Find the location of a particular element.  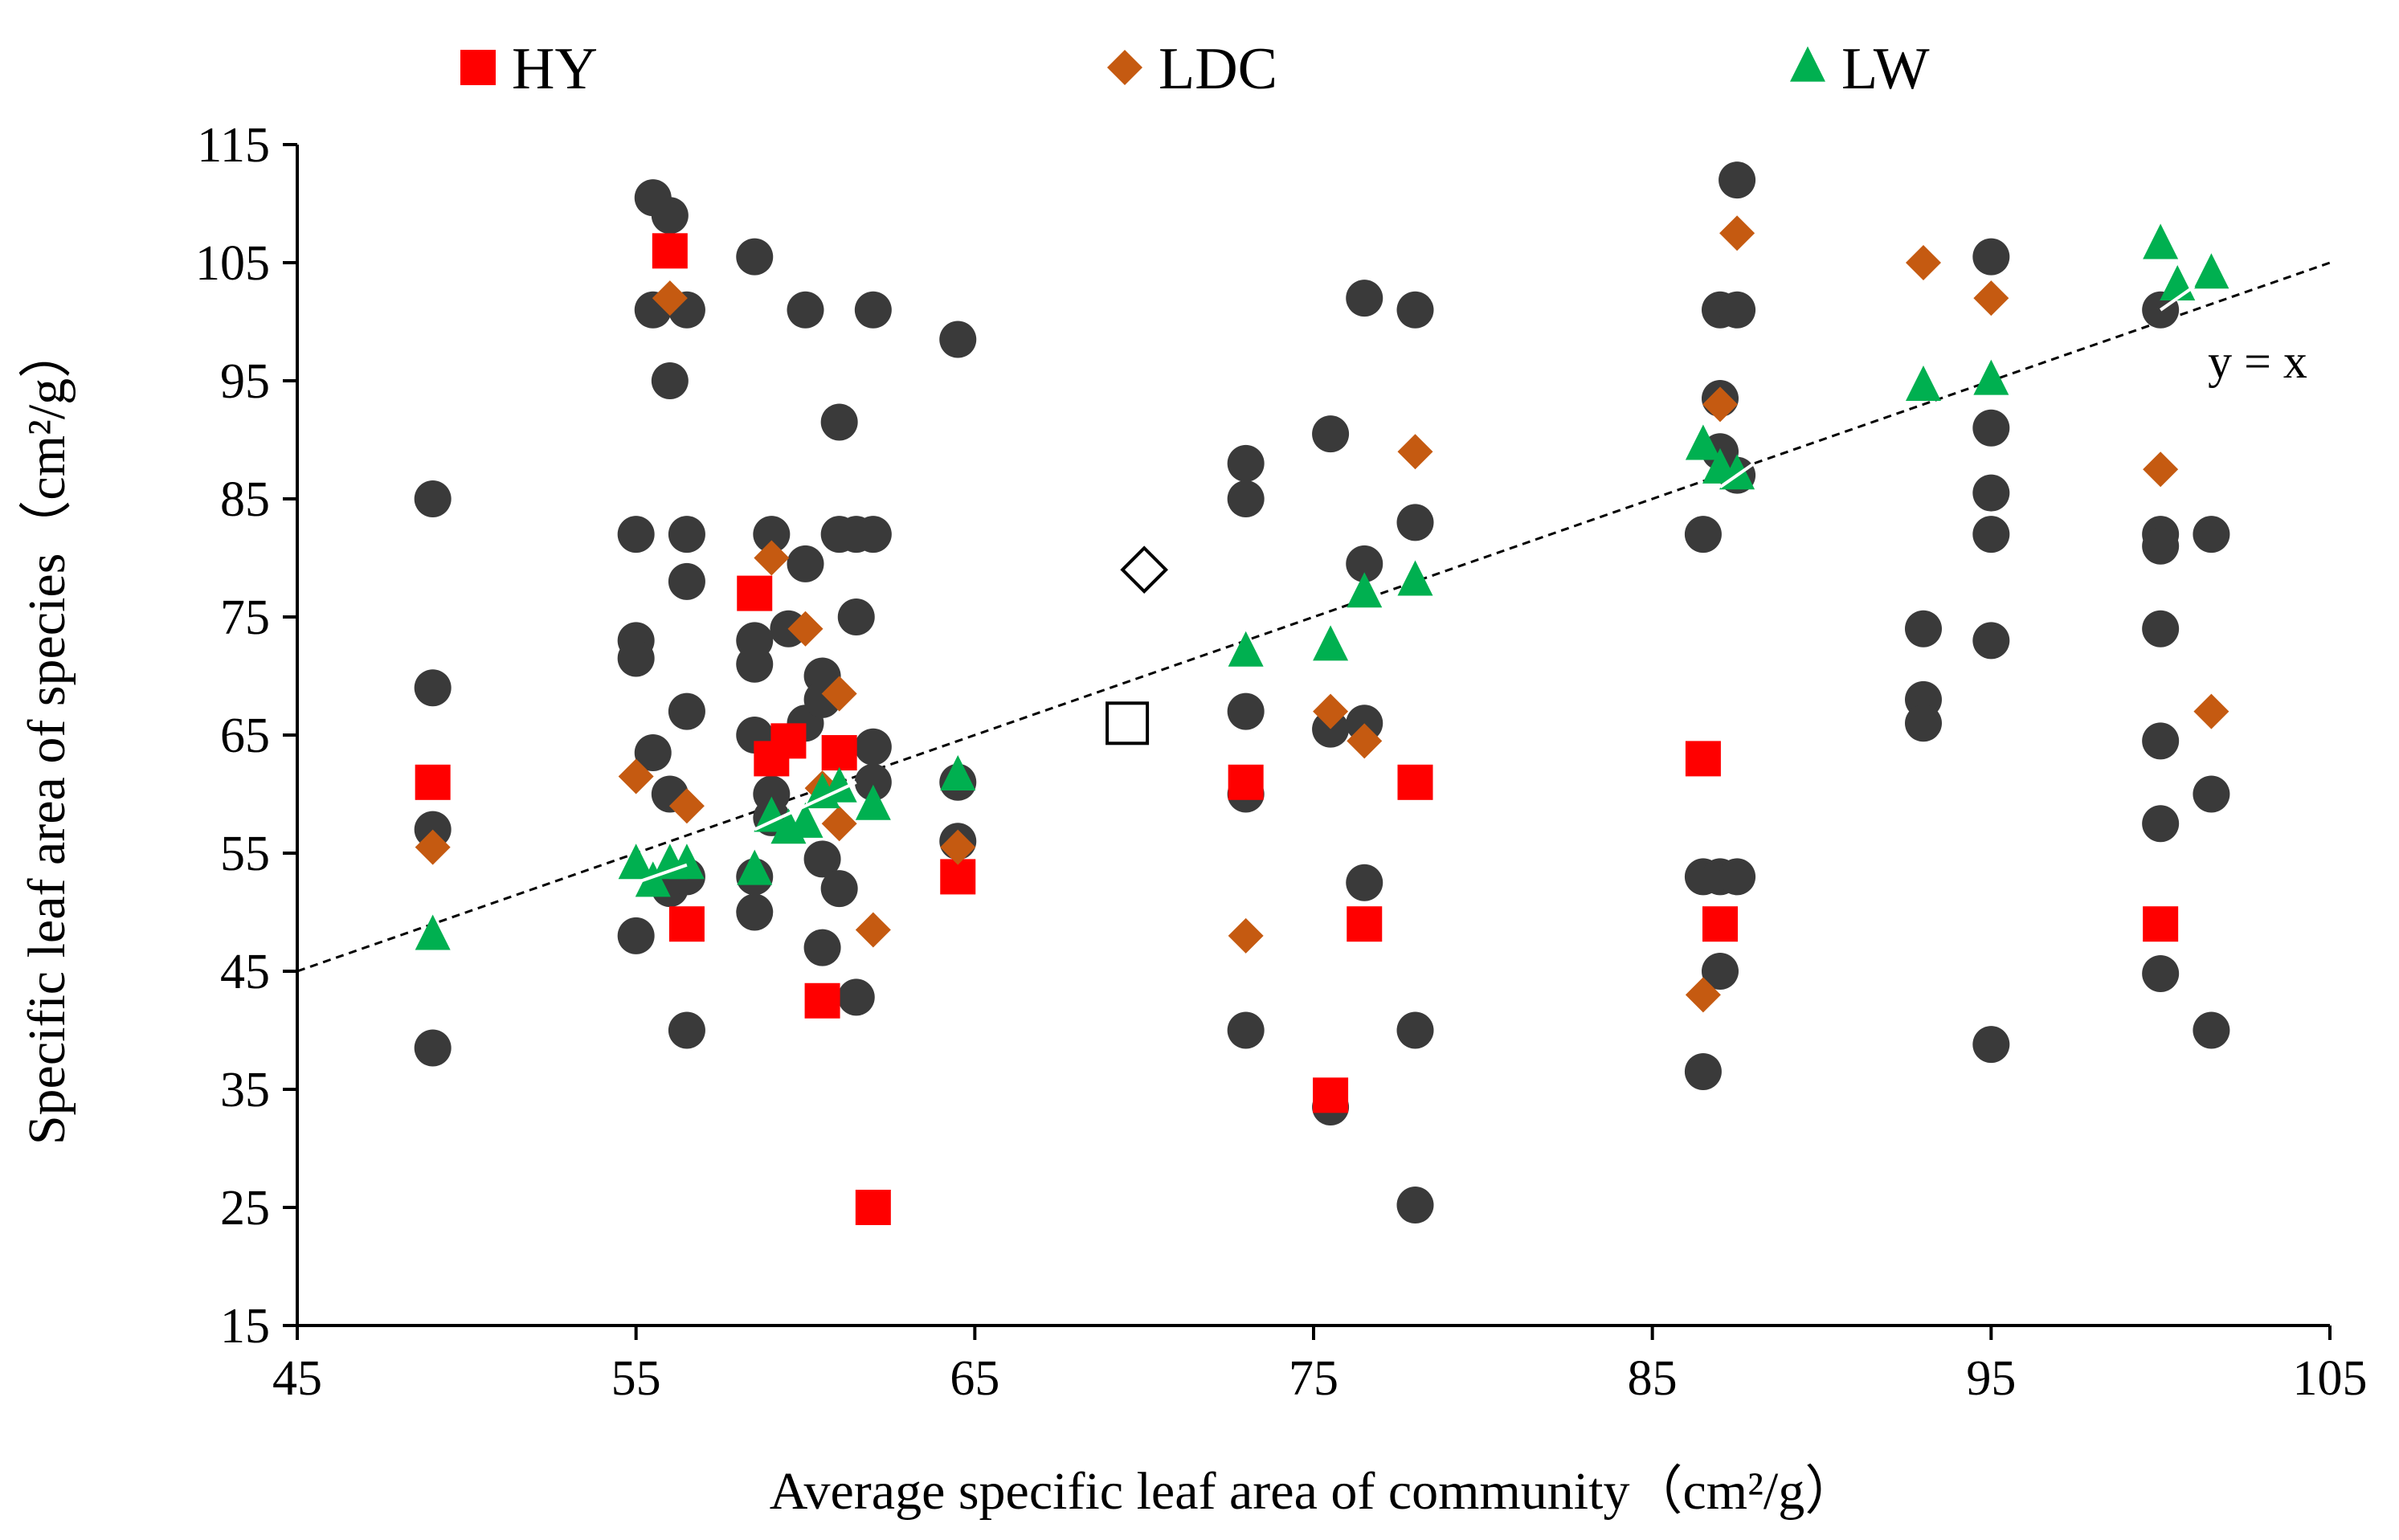

legend-marker-hy is located at coordinates (478, 67).